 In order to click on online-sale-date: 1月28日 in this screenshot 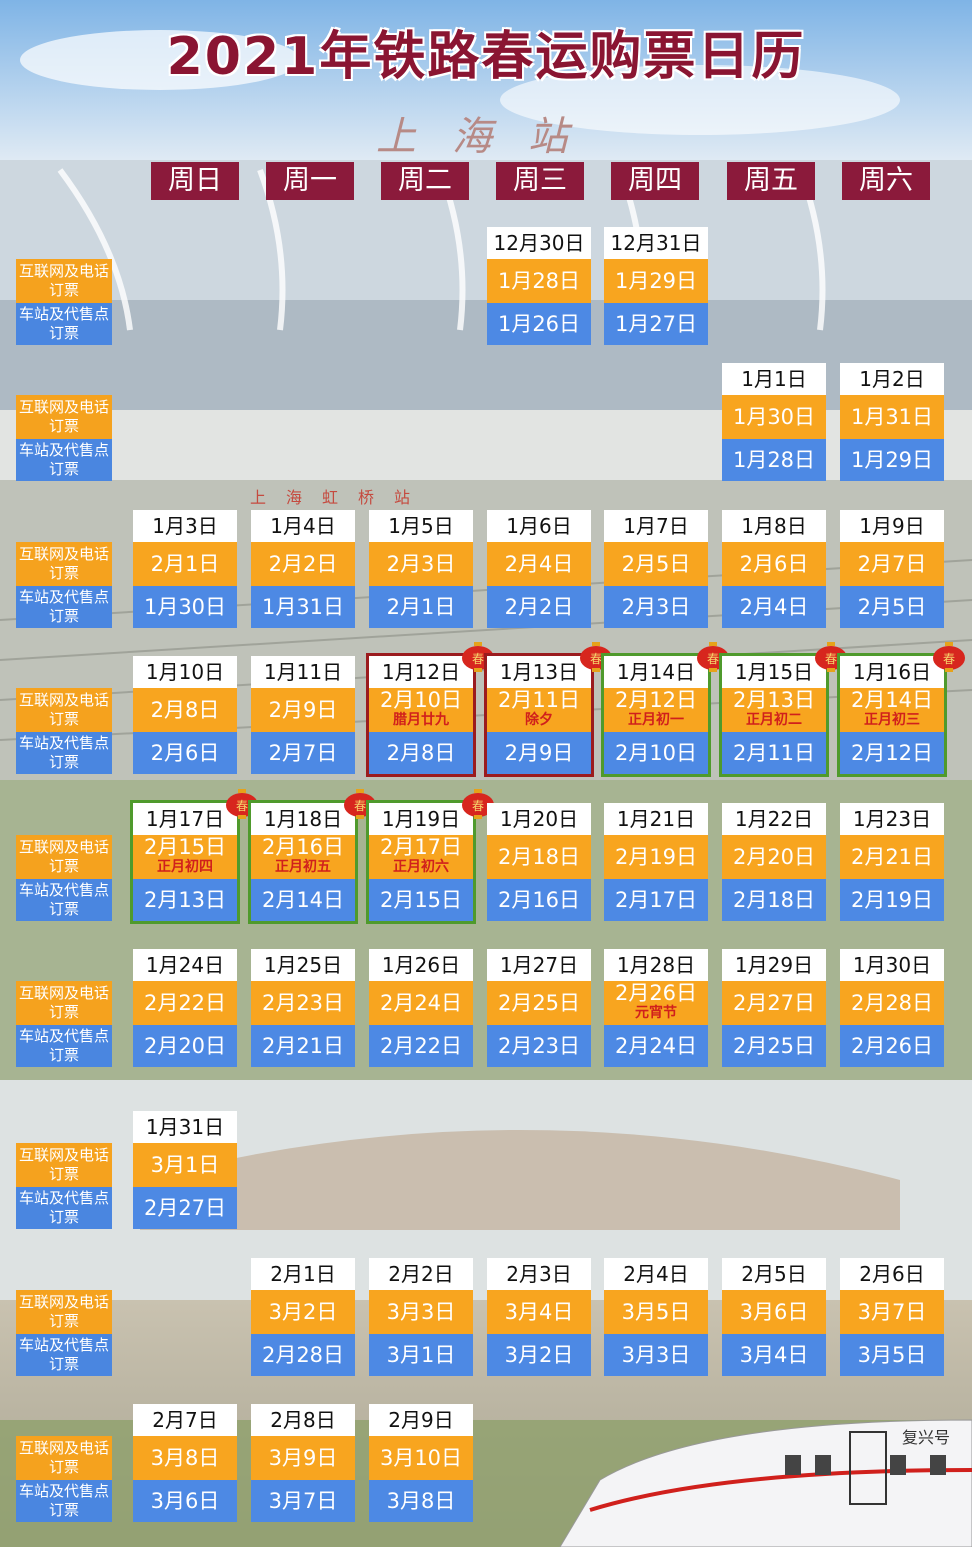, I will do `click(539, 281)`.